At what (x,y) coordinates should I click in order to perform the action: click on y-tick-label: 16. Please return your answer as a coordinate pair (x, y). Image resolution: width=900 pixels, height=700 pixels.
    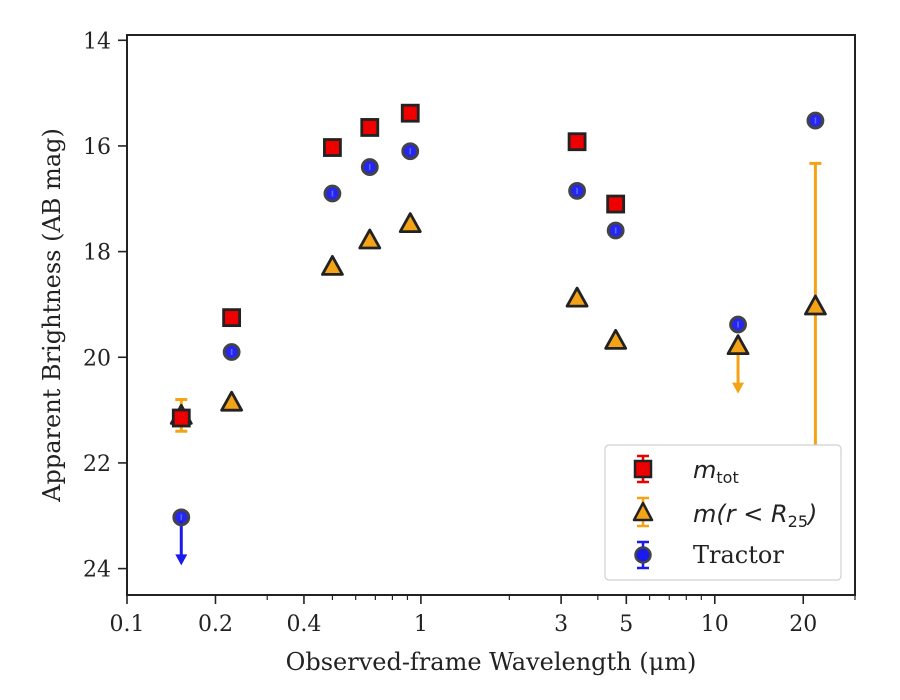
    Looking at the image, I should click on (97, 147).